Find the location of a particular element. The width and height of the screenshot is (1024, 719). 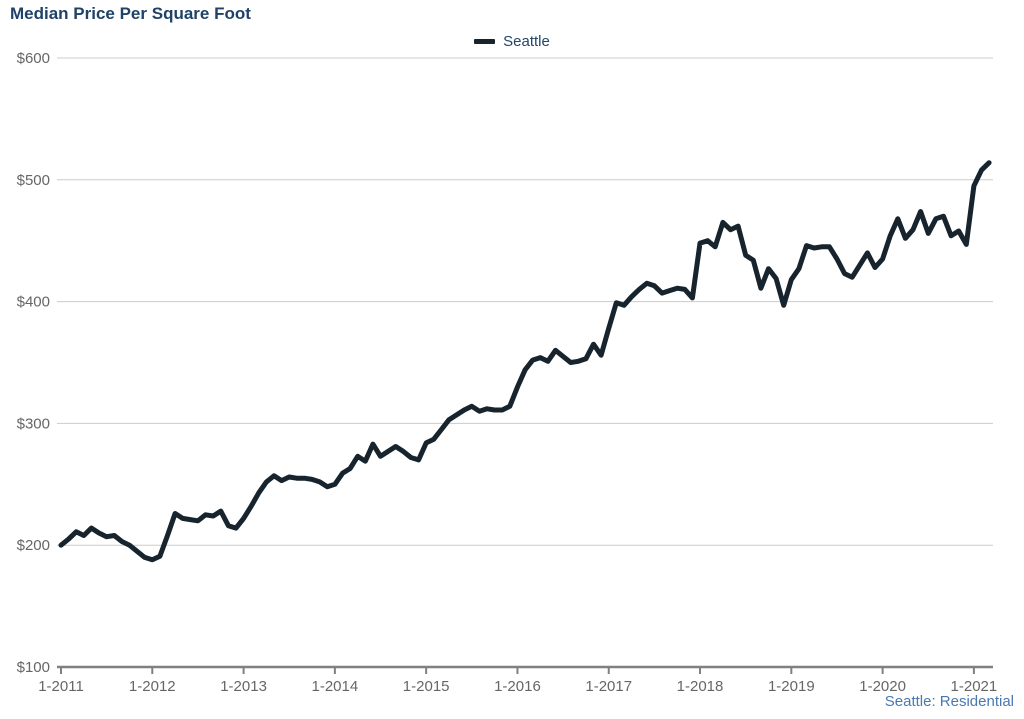

x-axis-label: 1-2018 is located at coordinates (700, 686).